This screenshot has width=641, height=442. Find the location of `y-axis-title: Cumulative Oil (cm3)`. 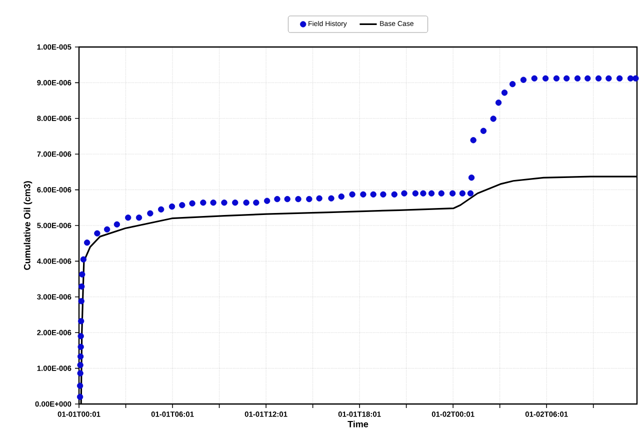

y-axis-title: Cumulative Oil (cm3) is located at coordinates (28, 225).